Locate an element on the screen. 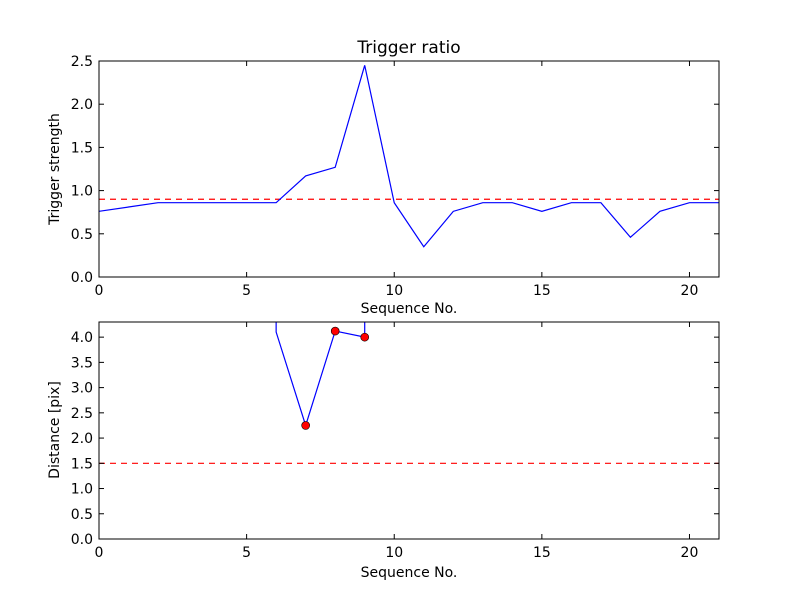  y-axis-title: Trigger strength is located at coordinates (55, 169).